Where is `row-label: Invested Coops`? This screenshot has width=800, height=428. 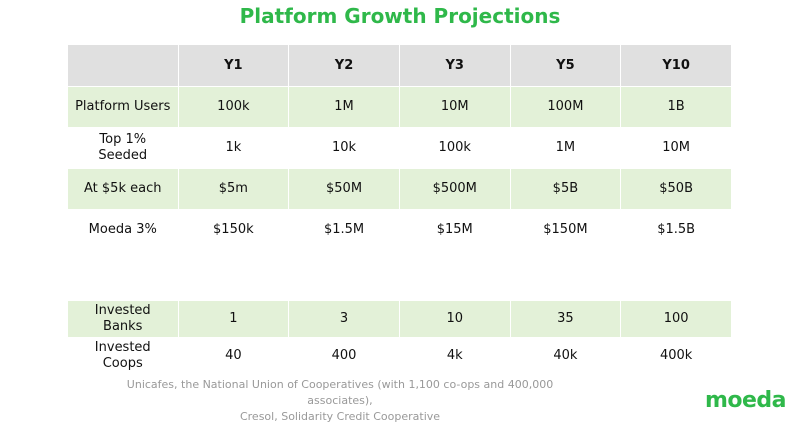 row-label: Invested Coops is located at coordinates (123, 356).